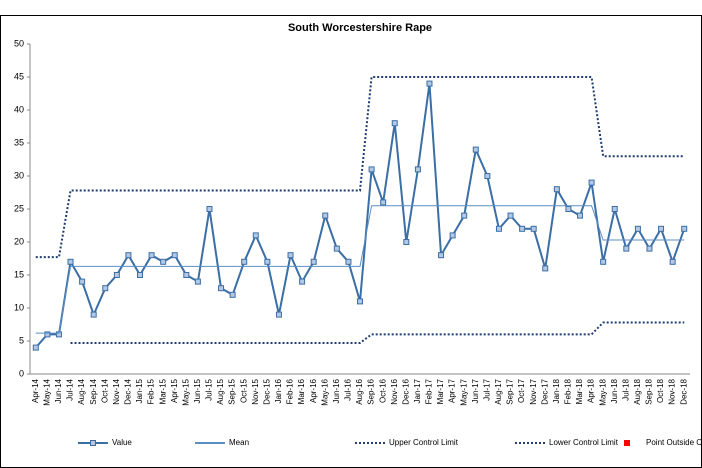  Describe the element at coordinates (674, 442) in the screenshot. I see `legend-label: Point Outside Control Limit` at that location.